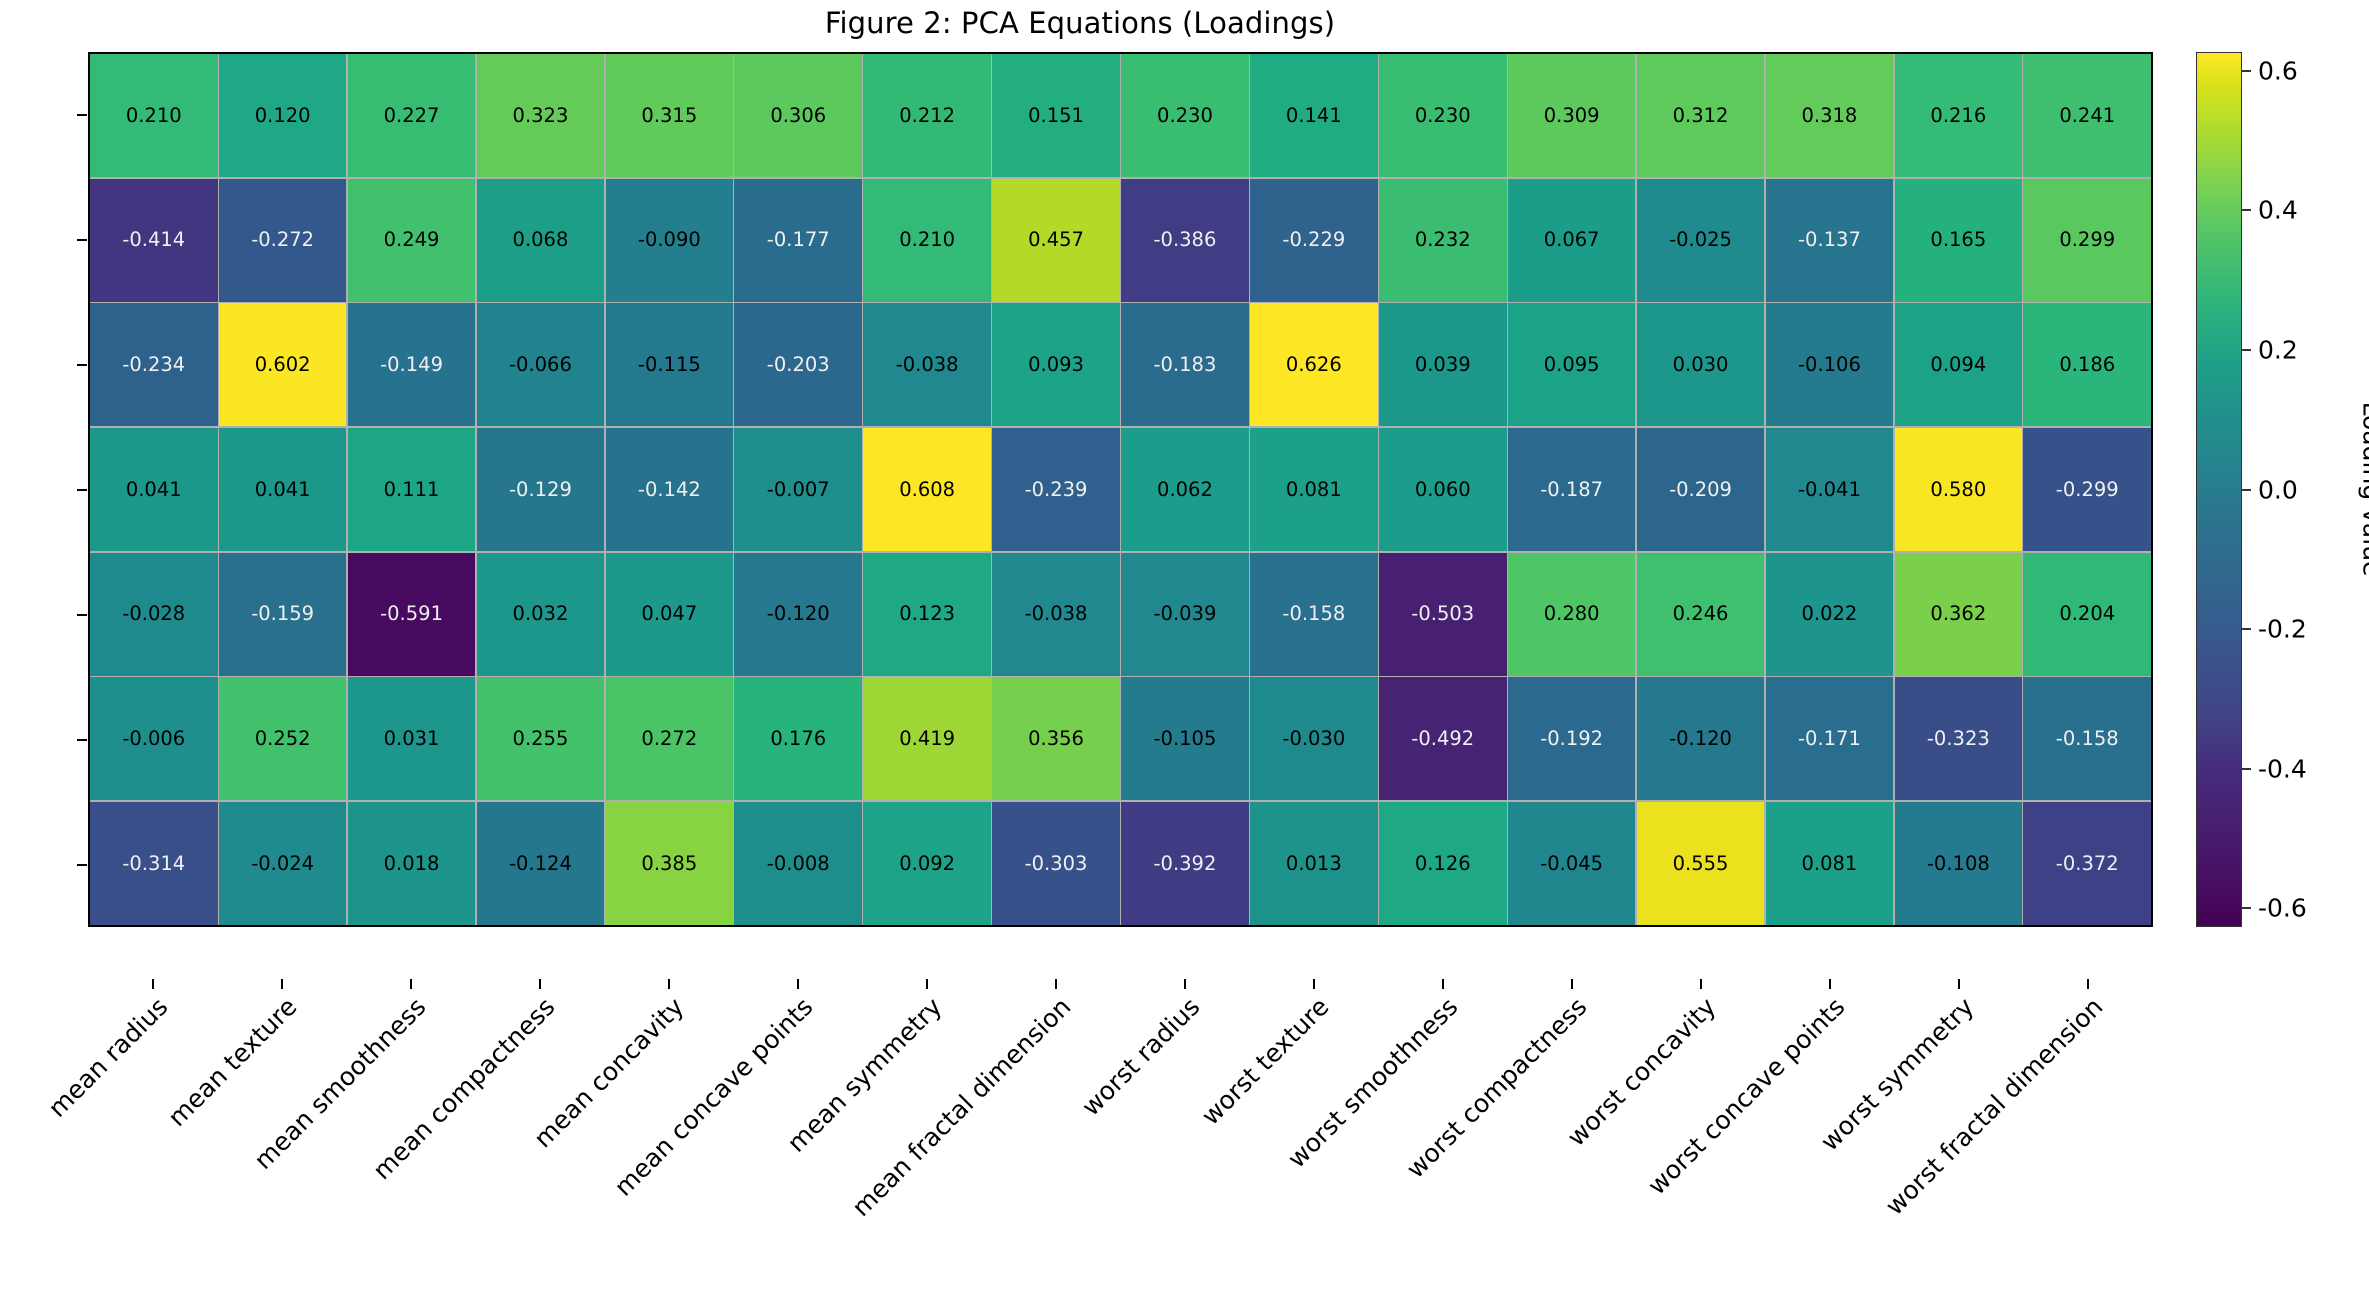 This screenshot has height=1295, width=2369. What do you see at coordinates (1957, 1143) in the screenshot?
I see `x-axis-tick-label: worst fractal dimension` at bounding box center [1957, 1143].